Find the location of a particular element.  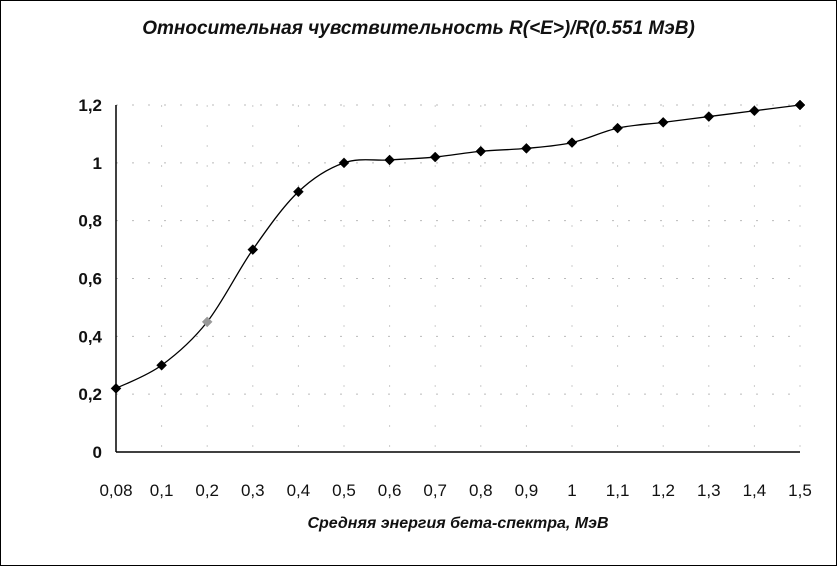

x-tick-label: 0,9 is located at coordinates (527, 490).